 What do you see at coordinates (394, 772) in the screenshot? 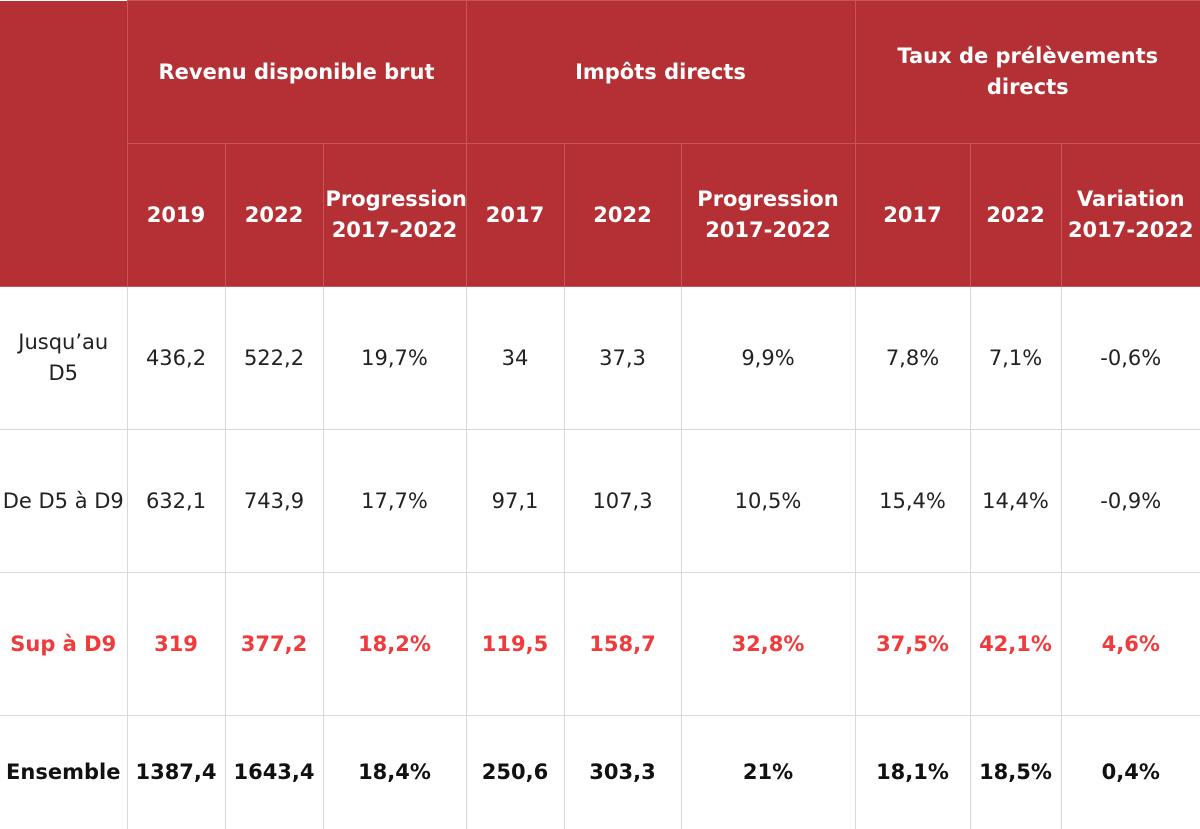
I see `table-cell: 18,4%` at bounding box center [394, 772].